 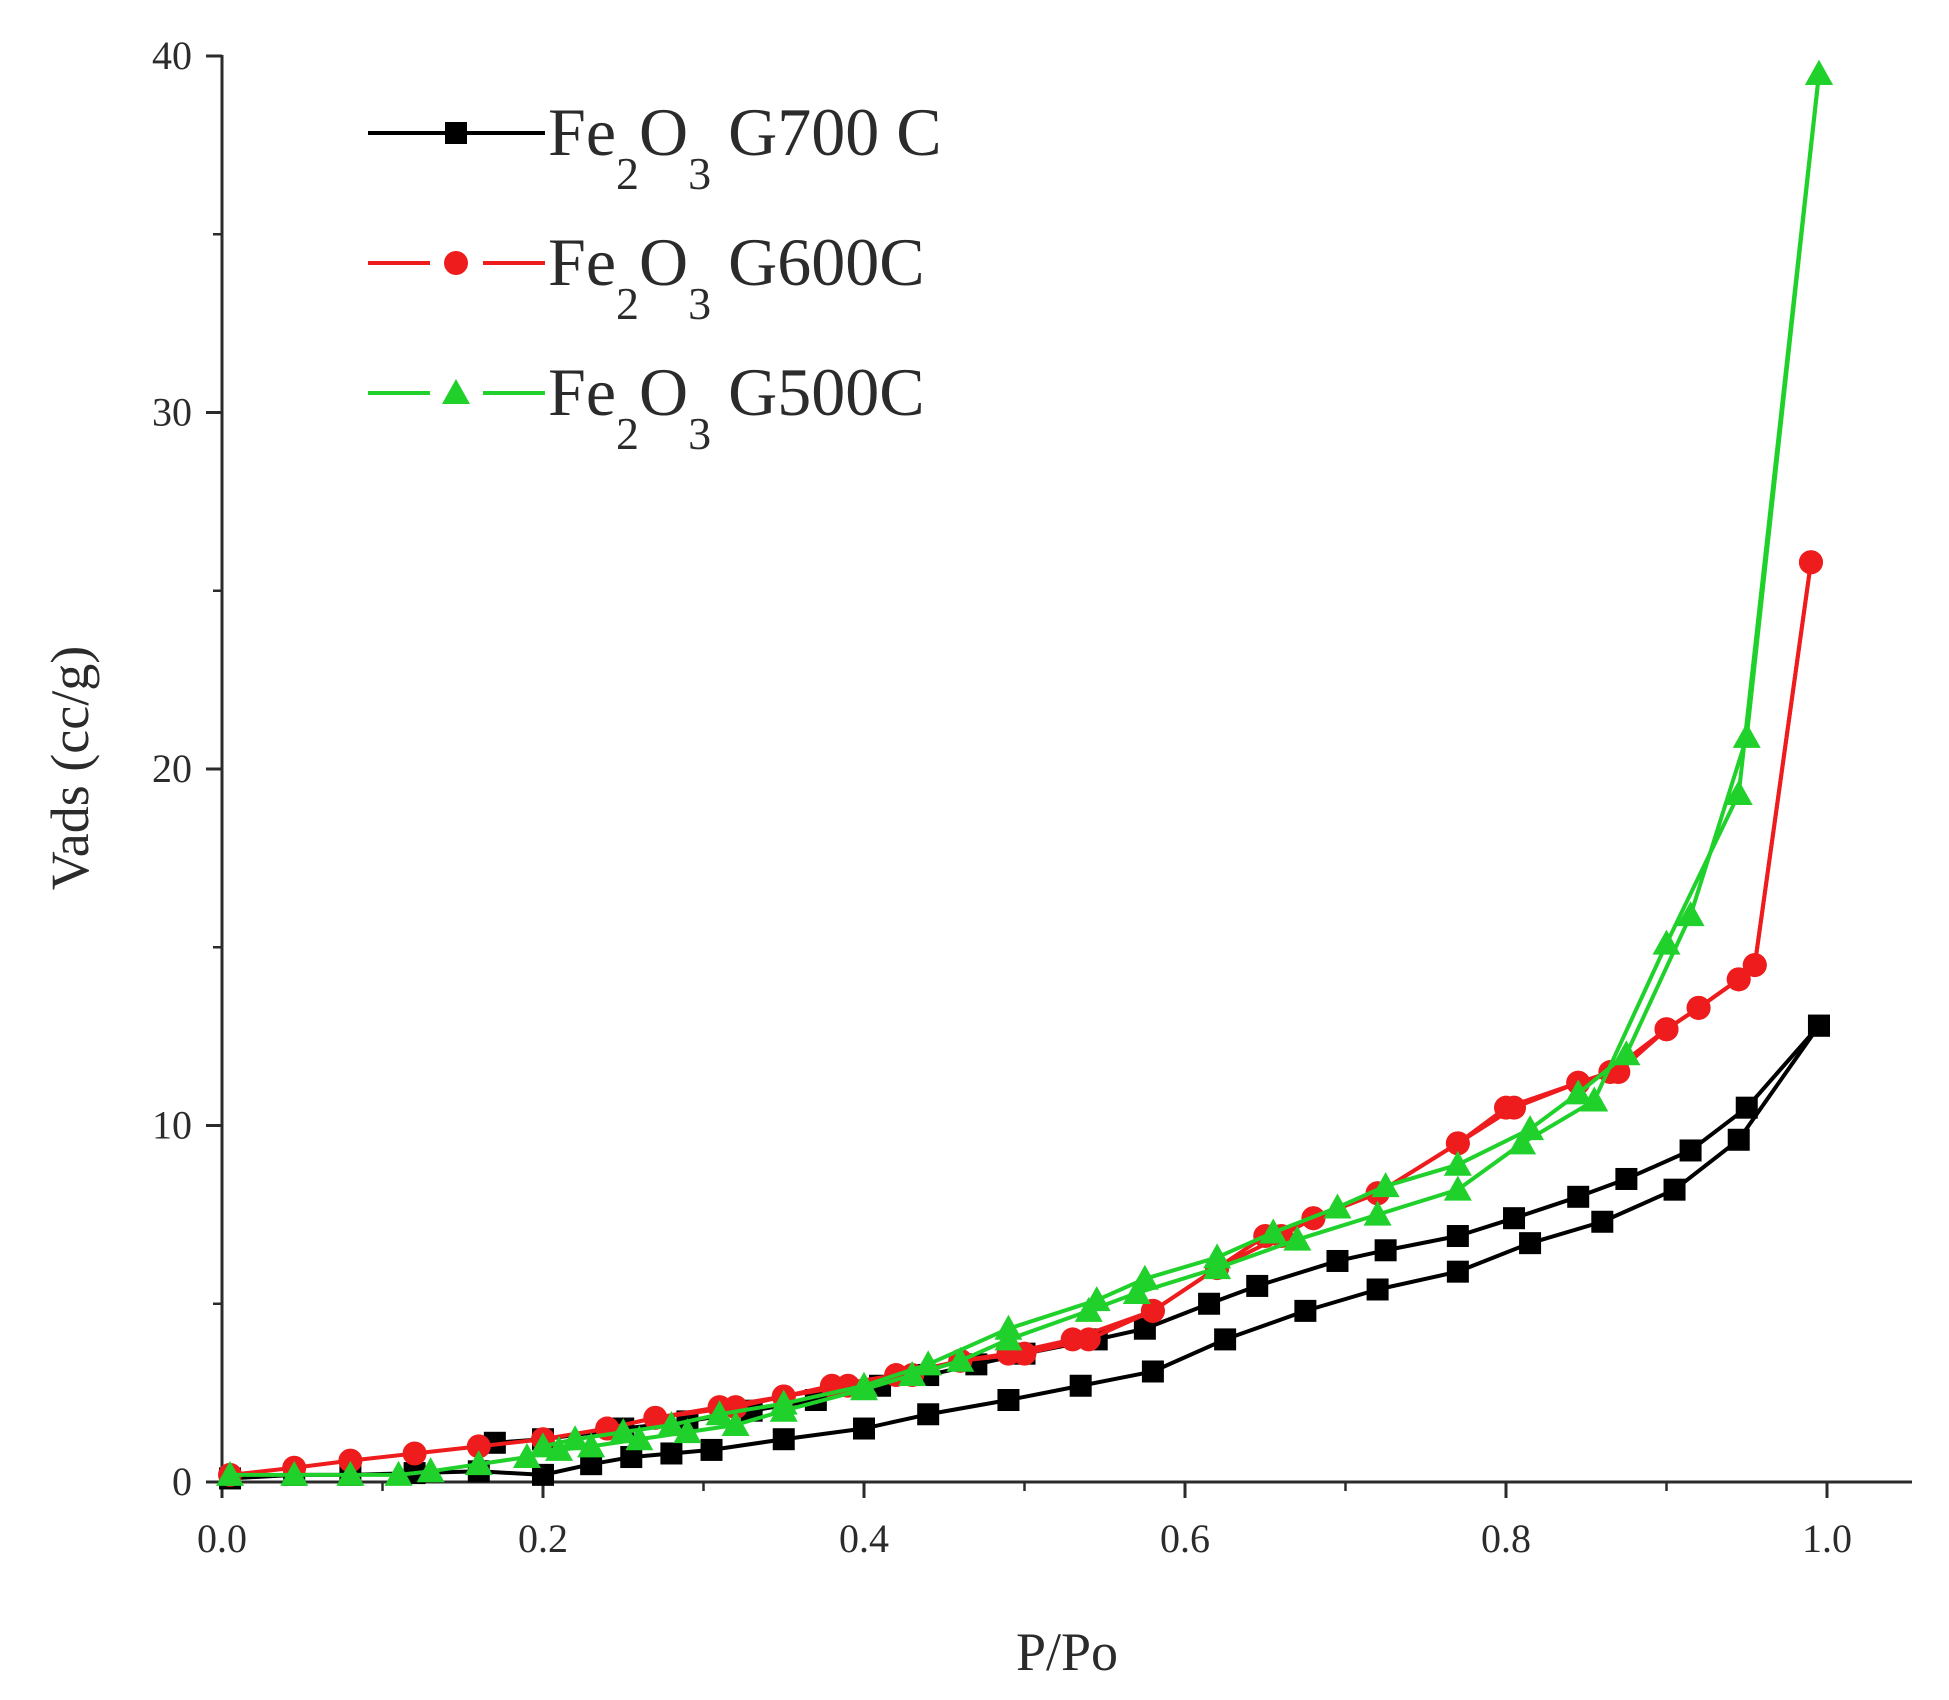 I want to click on x-tick-label: 0.0, so click(x=222, y=1538).